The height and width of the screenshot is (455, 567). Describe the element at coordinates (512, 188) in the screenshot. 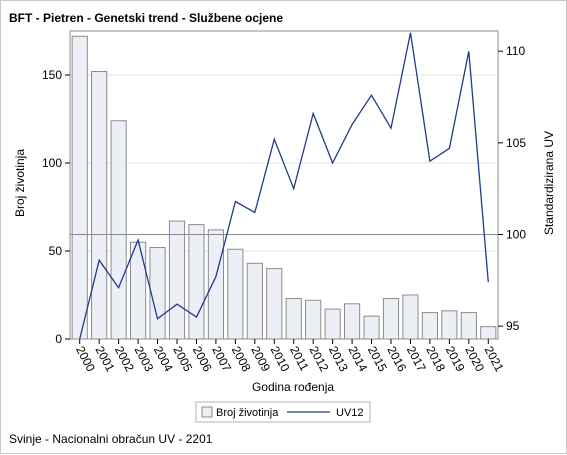

I see `y-axis-right: 95 100 105 110` at that location.